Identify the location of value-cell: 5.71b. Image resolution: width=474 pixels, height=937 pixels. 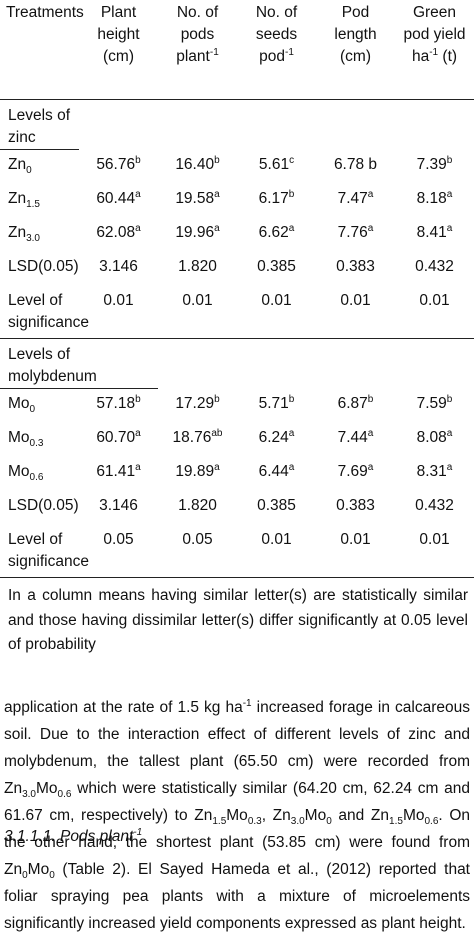
(276, 406).